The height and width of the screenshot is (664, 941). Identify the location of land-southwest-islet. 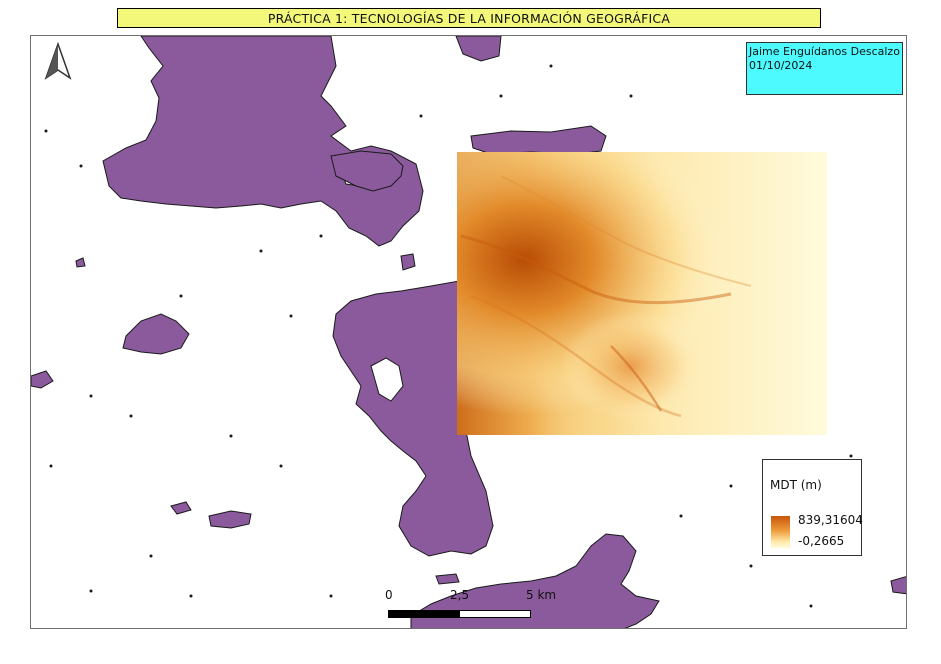
(230, 519).